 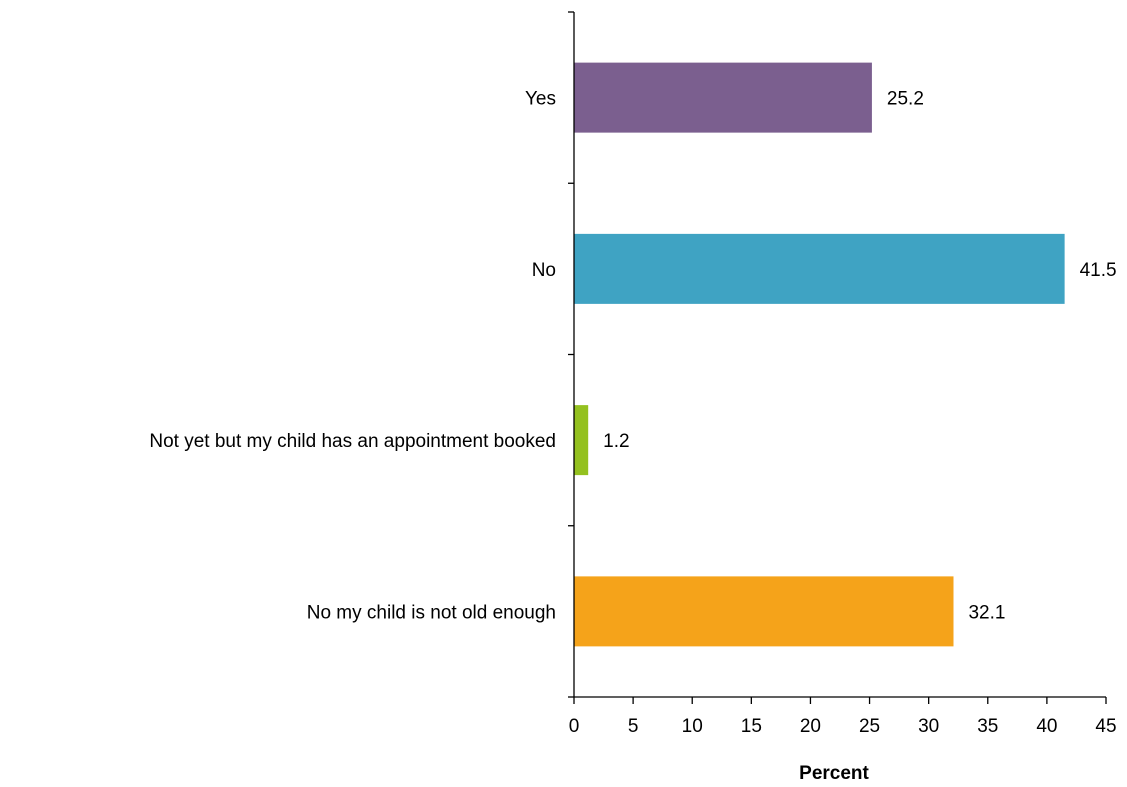 I want to click on x-tick-label: 25, so click(x=869, y=726).